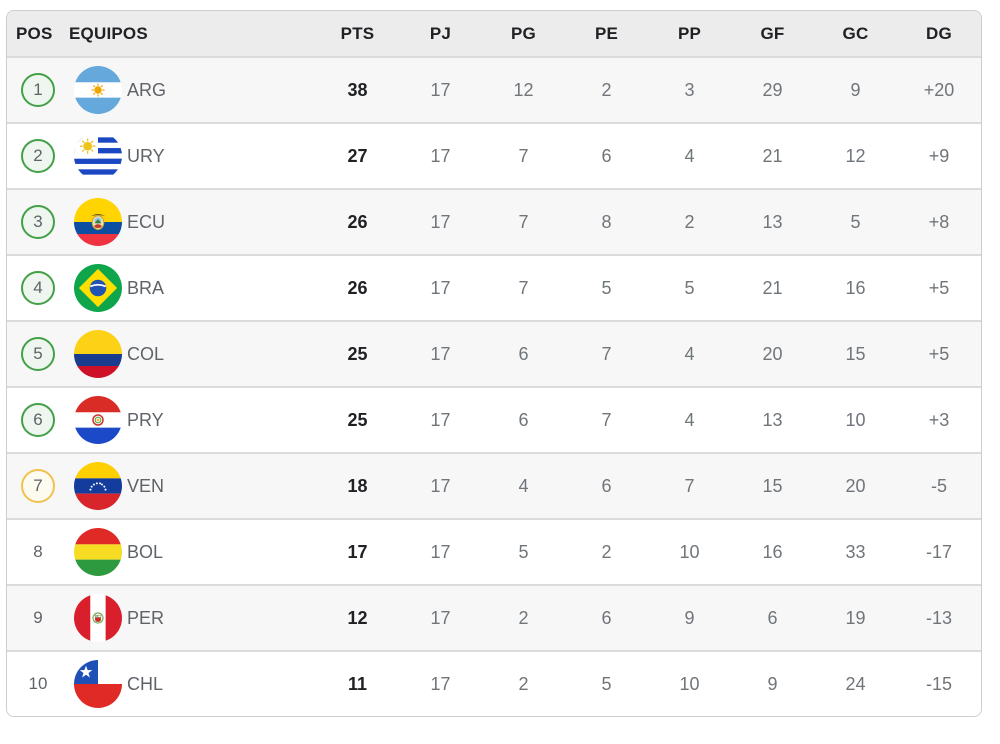  What do you see at coordinates (523, 419) in the screenshot?
I see `wins-cell: 6` at bounding box center [523, 419].